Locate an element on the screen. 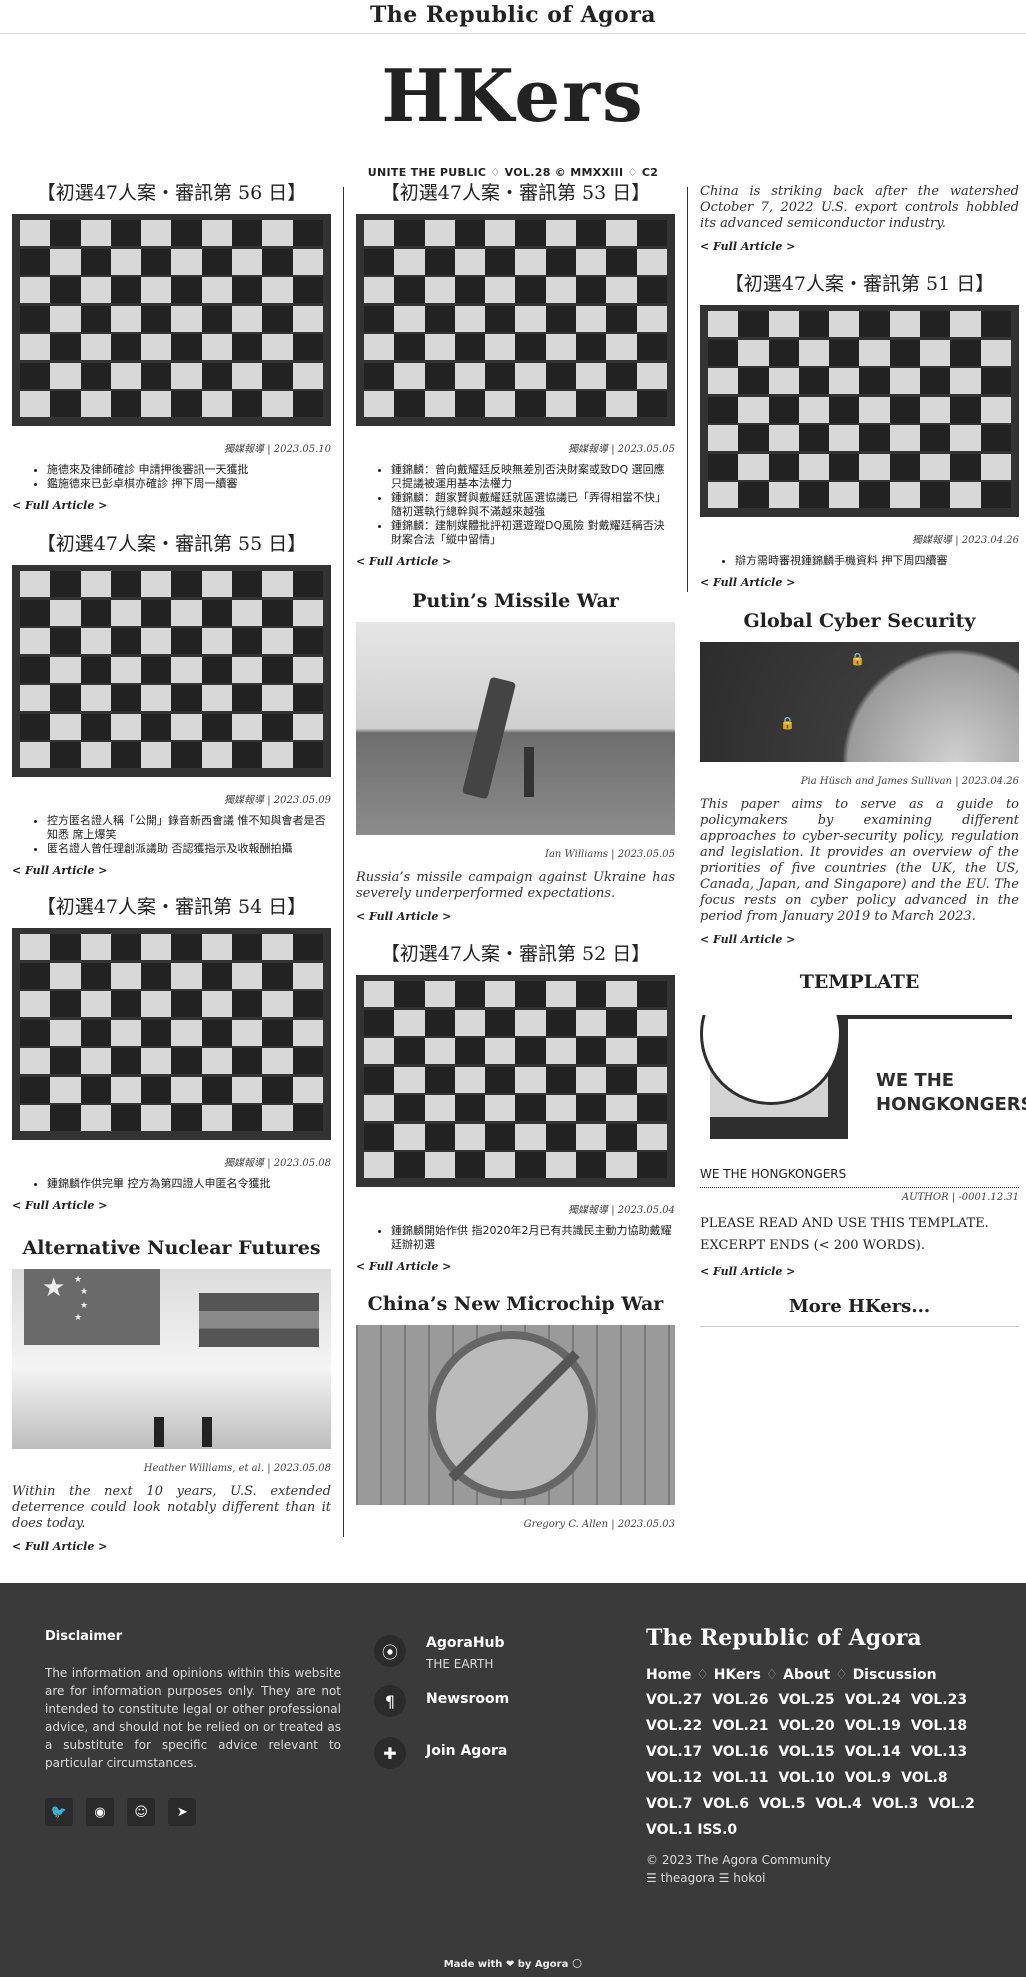 The image size is (1026, 1977). article-title: 【初選47人案・審訊第 52 日】 is located at coordinates (515, 954).